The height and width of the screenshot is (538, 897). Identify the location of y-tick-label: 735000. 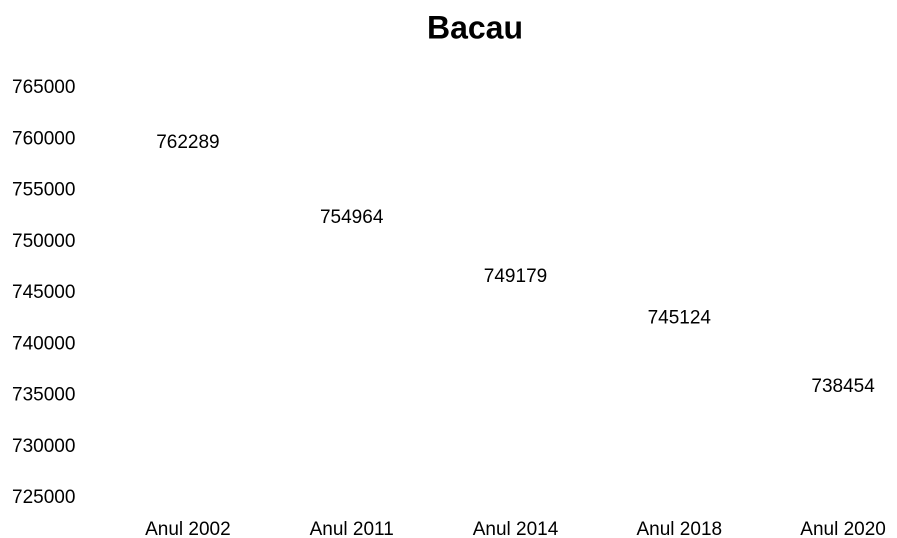
(43, 395).